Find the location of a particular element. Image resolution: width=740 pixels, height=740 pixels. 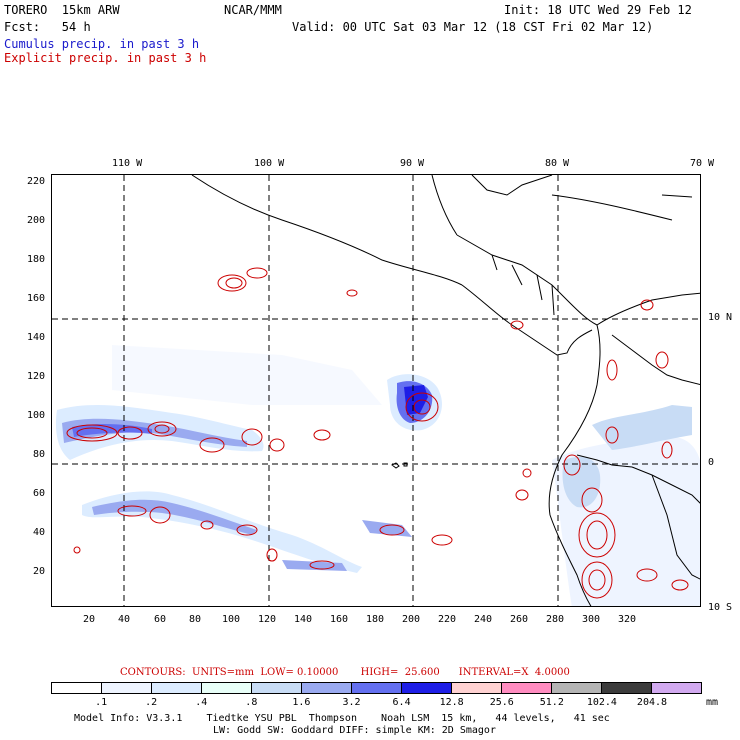

lon-tick-110w: 110 W is located at coordinates (127, 163).